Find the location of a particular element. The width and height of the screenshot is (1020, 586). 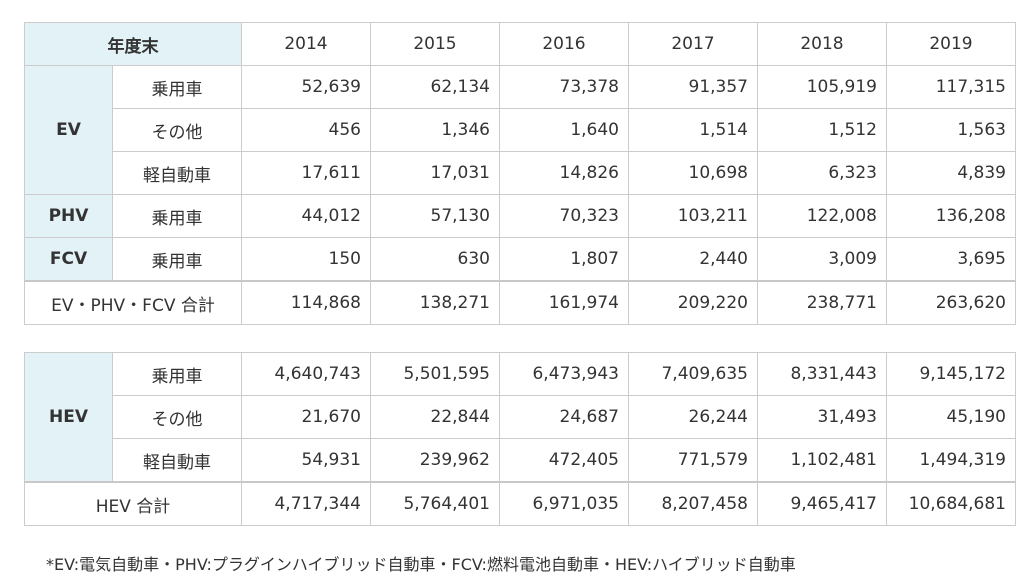

table-cell: 105,919 is located at coordinates (822, 87).